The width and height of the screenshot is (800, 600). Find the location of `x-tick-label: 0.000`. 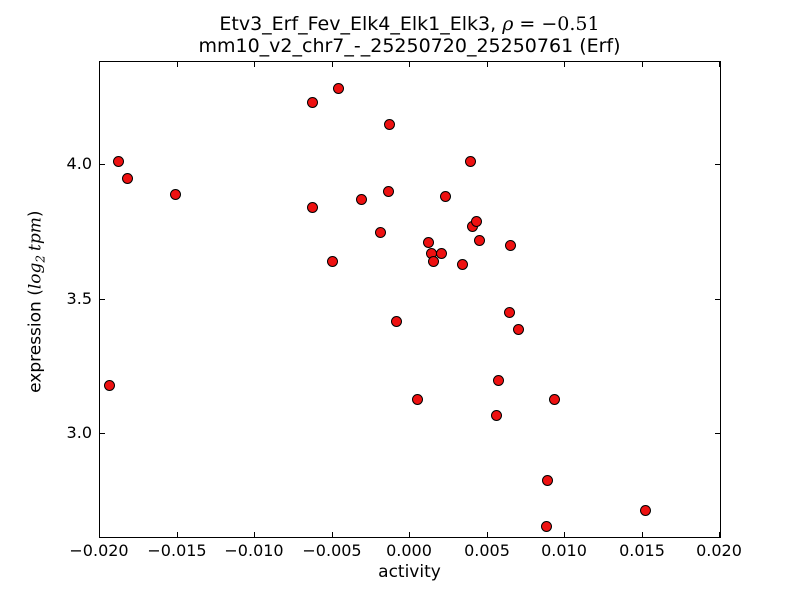

x-tick-label: 0.000 is located at coordinates (409, 550).